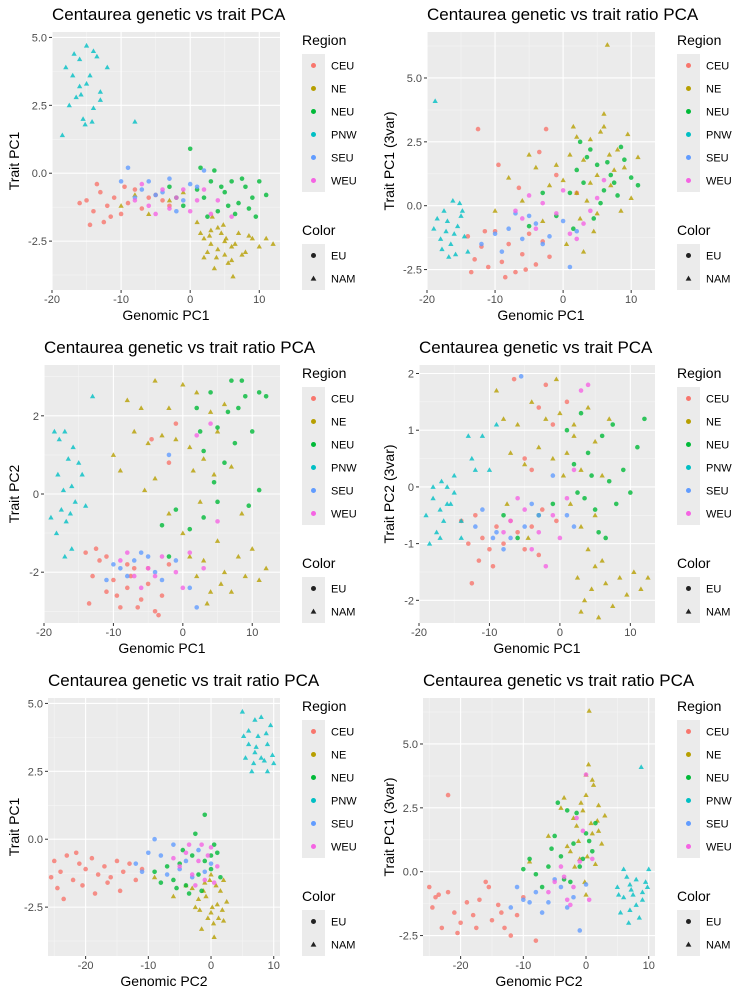 The height and width of the screenshot is (1000, 750). I want to click on y-tick-label: 0, so click(411, 488).